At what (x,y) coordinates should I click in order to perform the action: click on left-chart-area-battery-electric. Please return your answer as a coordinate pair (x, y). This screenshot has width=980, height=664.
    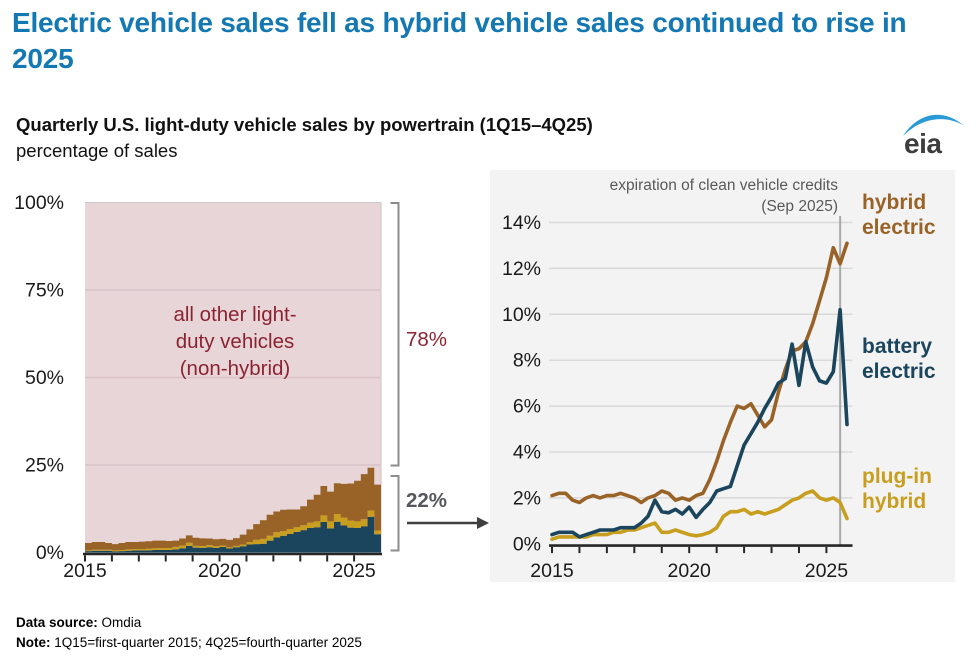
    Looking at the image, I should click on (233, 534).